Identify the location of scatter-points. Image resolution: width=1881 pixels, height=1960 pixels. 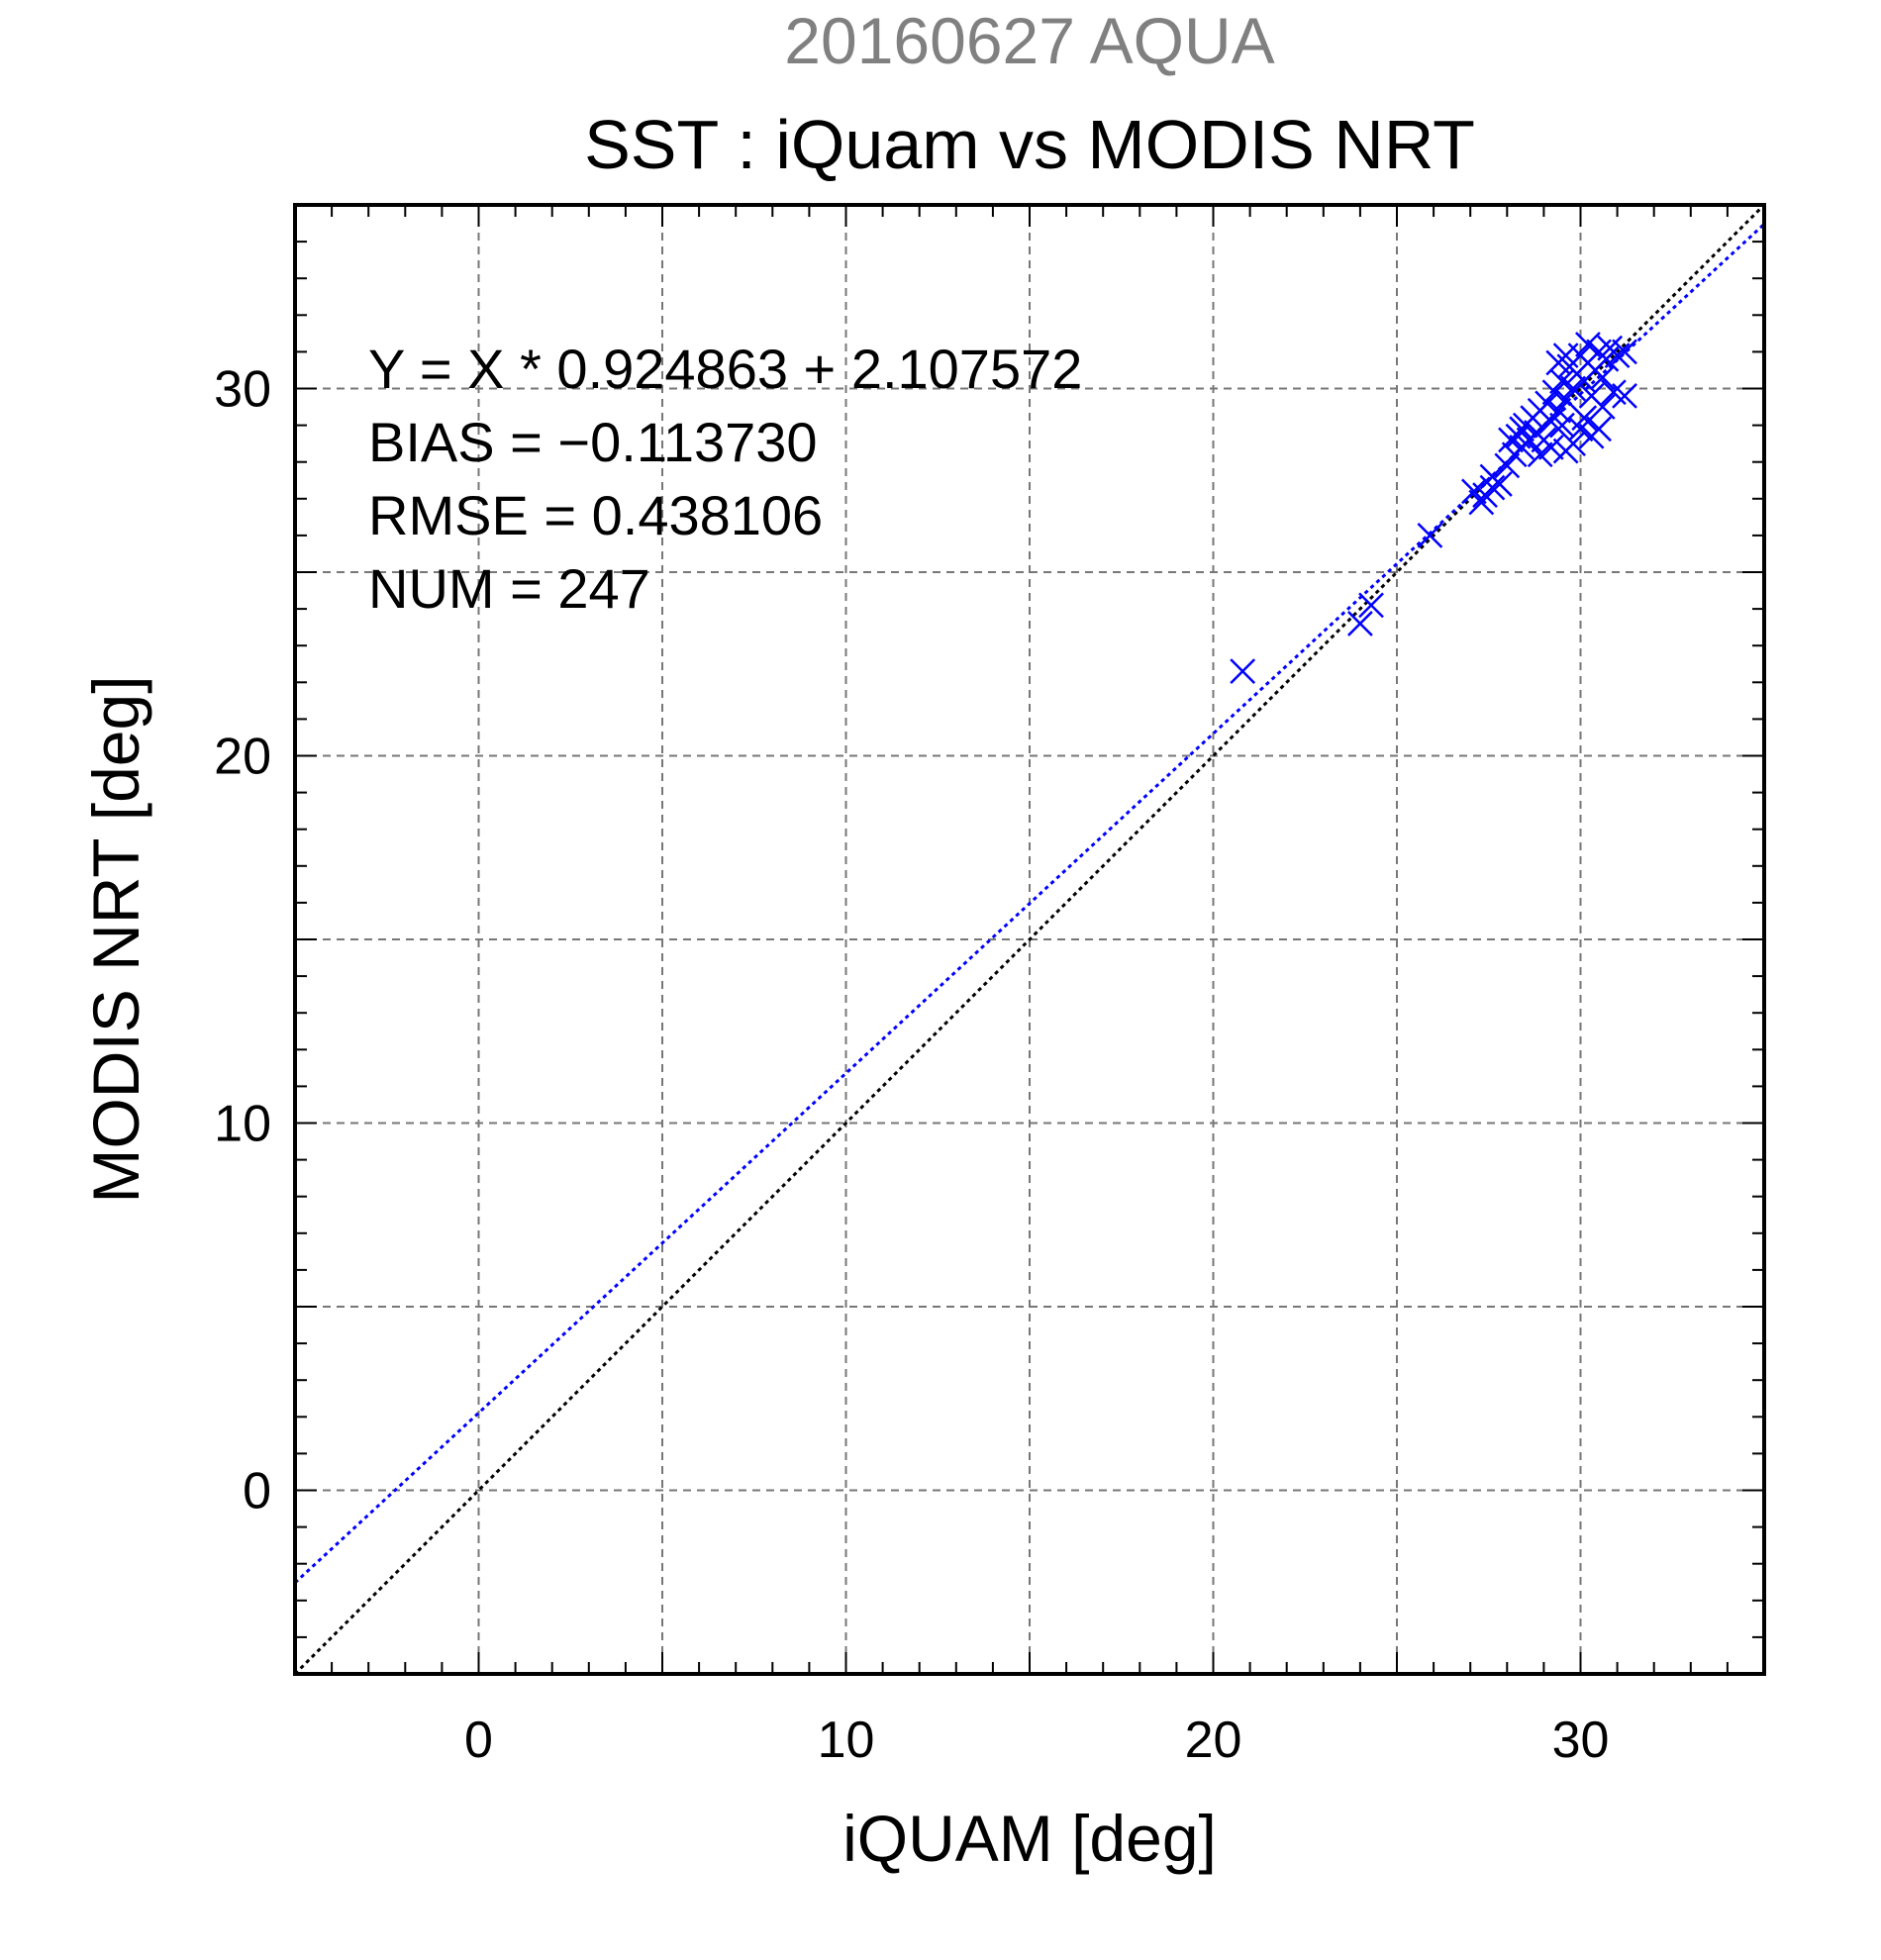
(1434, 508).